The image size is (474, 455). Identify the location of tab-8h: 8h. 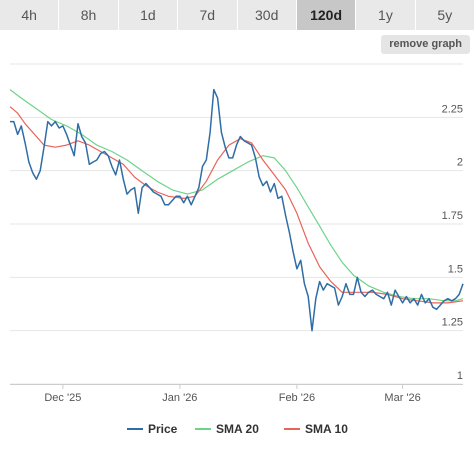
(89, 15).